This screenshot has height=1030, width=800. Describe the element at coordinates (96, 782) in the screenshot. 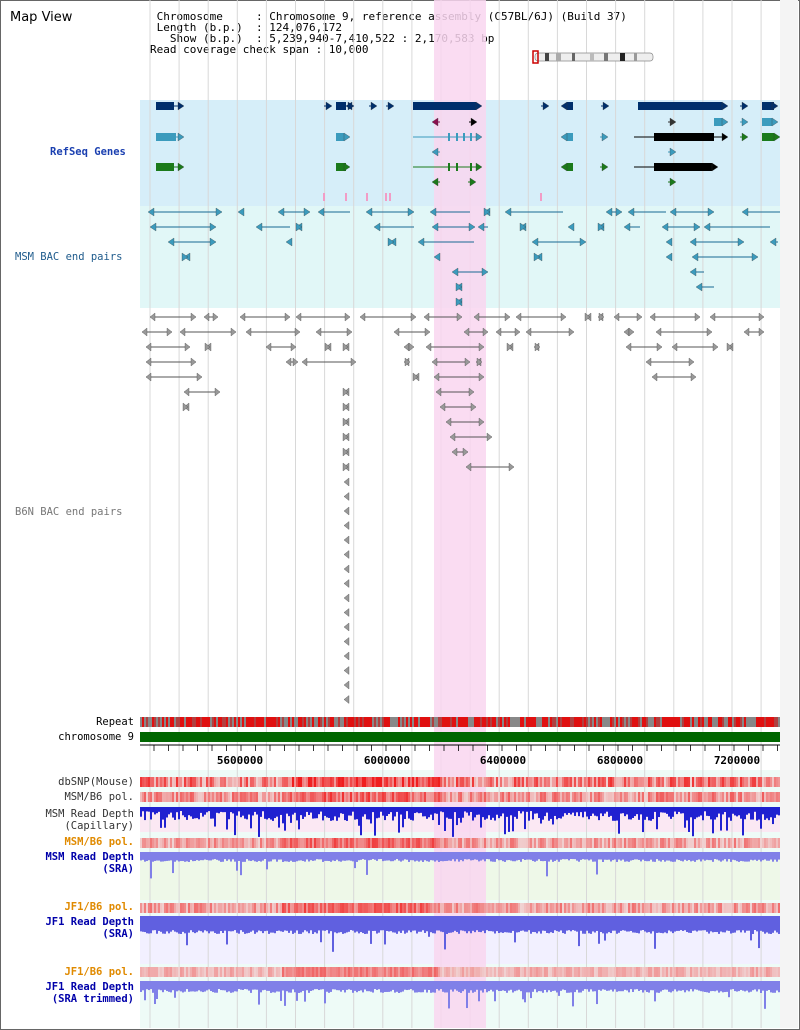

I see `dbsnp-label: dbSNP(Mouse)` at that location.